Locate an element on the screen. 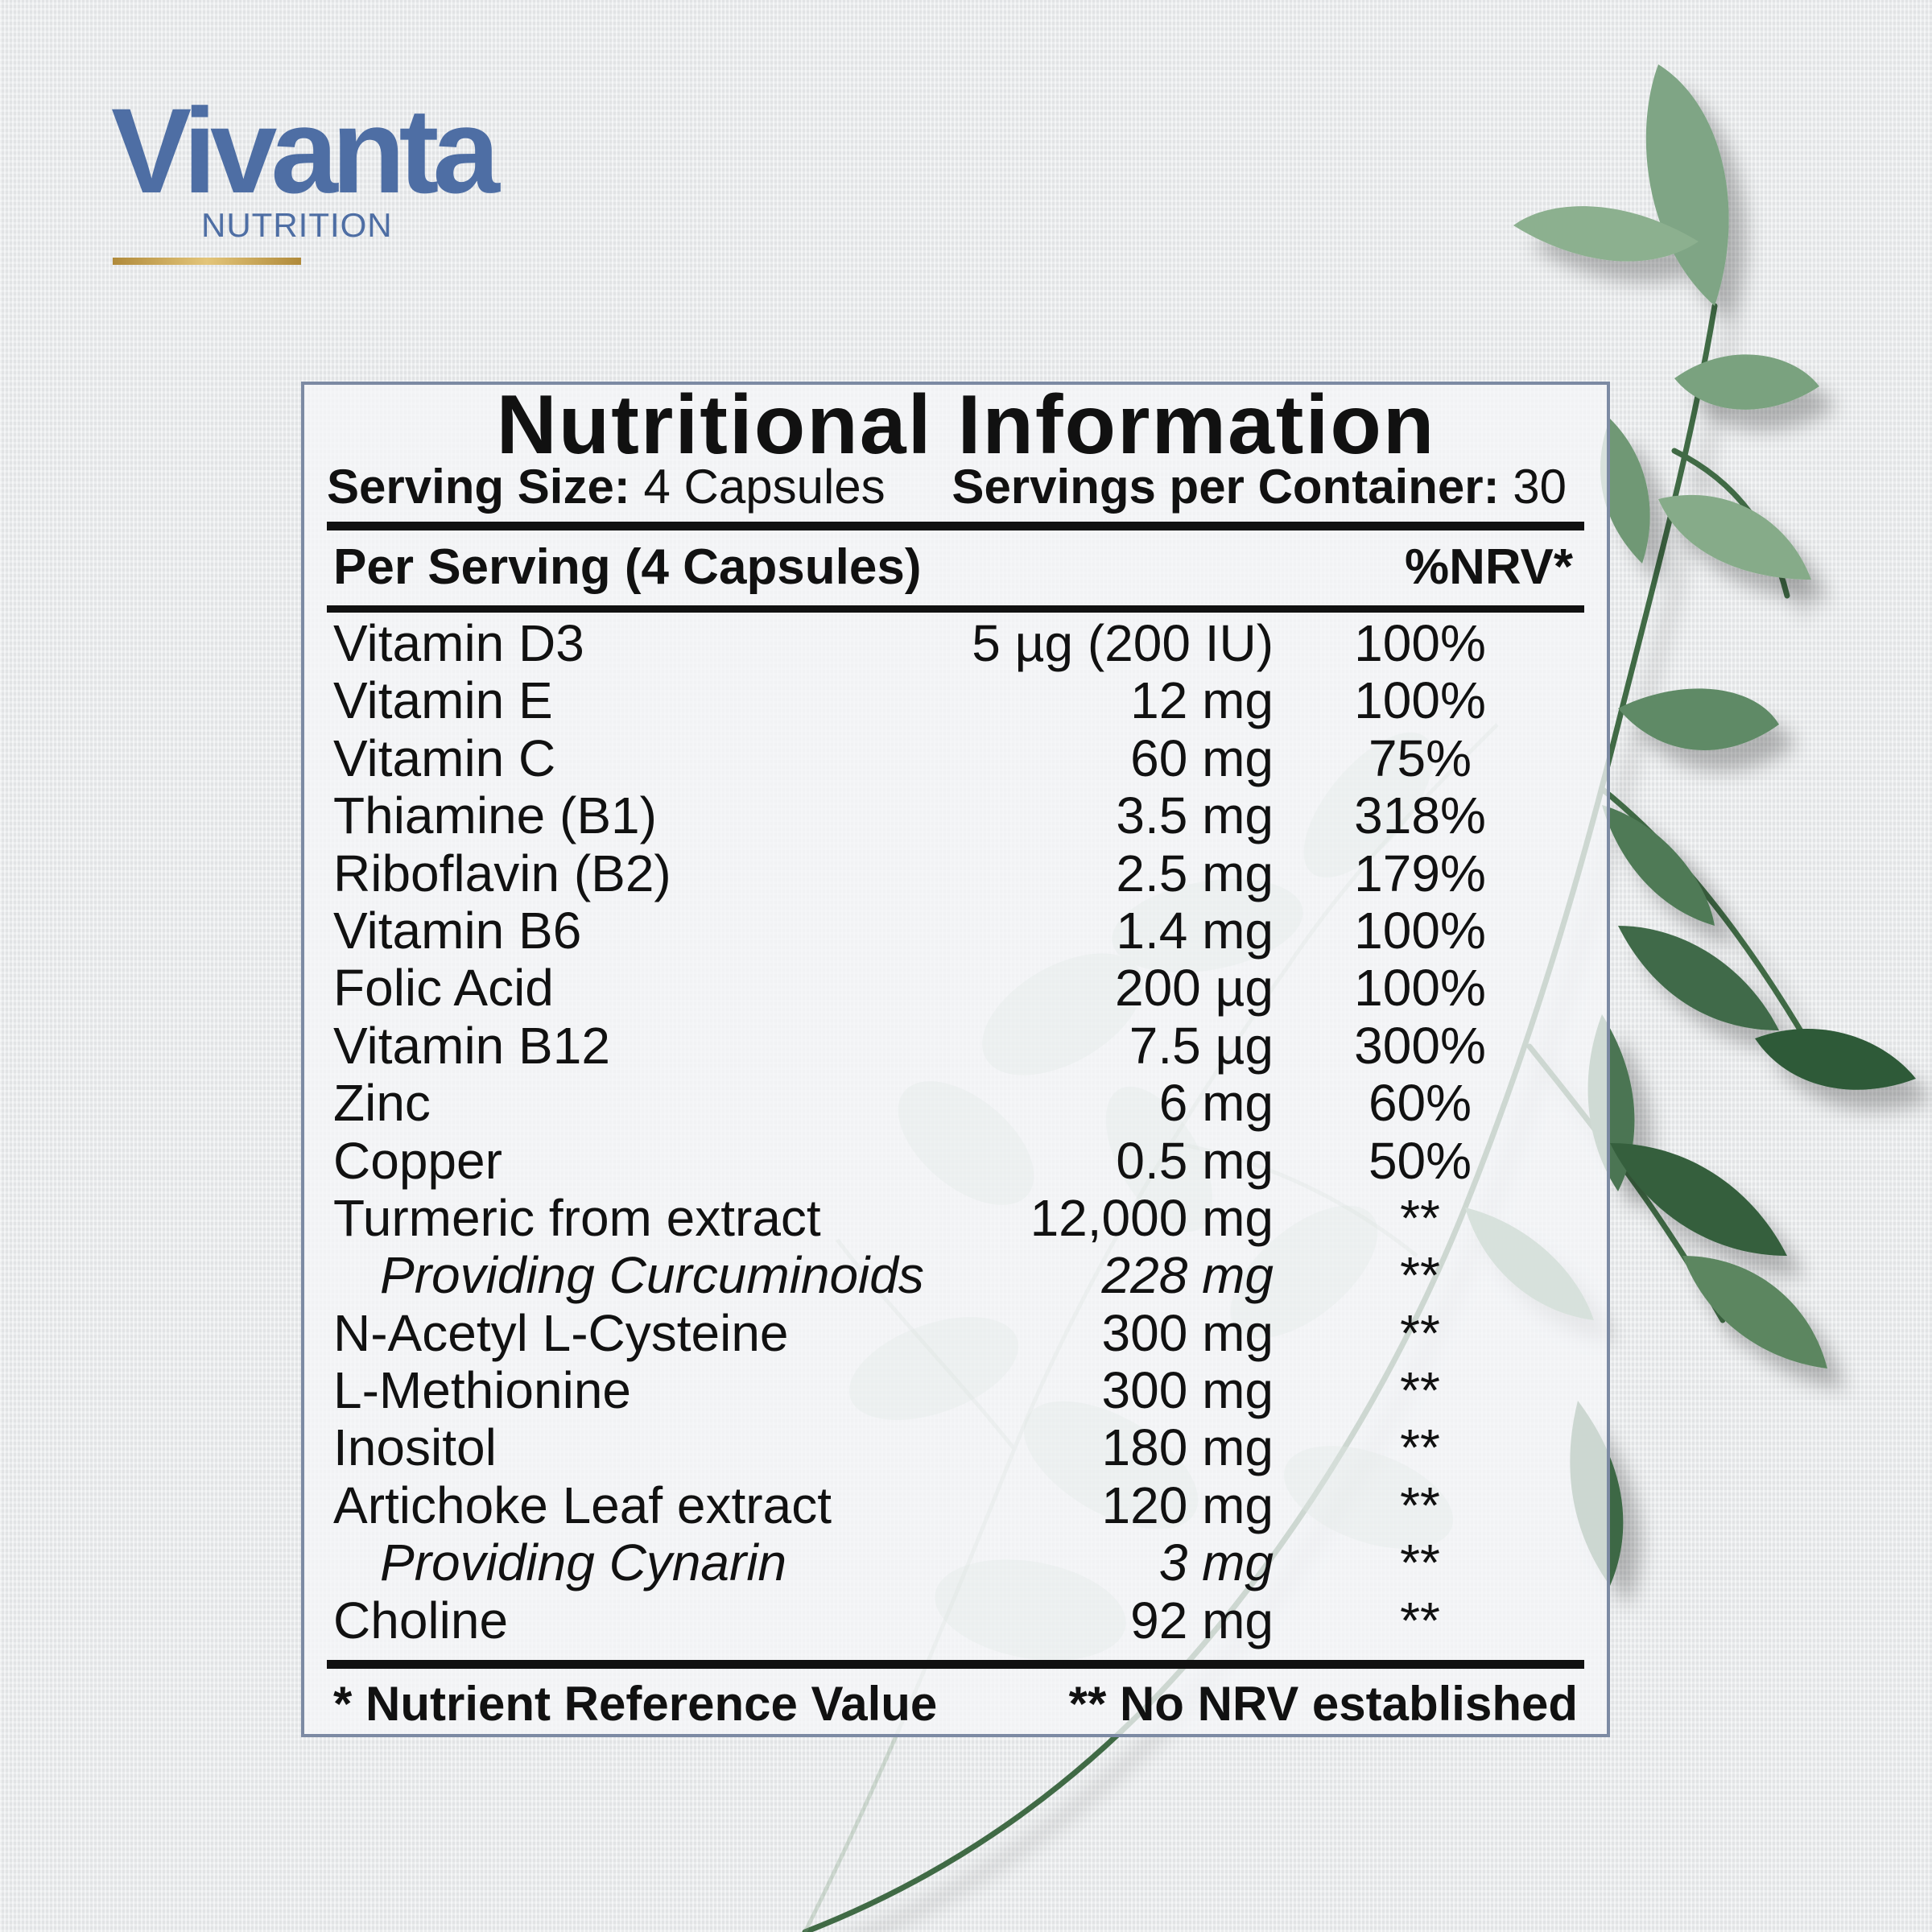 The width and height of the screenshot is (1932, 1932). nutrient-name: Riboflavin (B2) is located at coordinates (502, 873).